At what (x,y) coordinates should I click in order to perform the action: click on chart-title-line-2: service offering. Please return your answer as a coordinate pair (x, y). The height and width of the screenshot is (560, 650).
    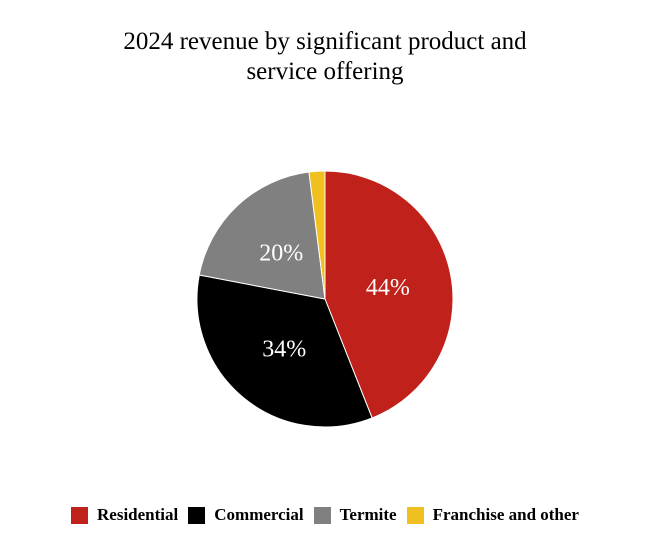
    Looking at the image, I should click on (325, 71).